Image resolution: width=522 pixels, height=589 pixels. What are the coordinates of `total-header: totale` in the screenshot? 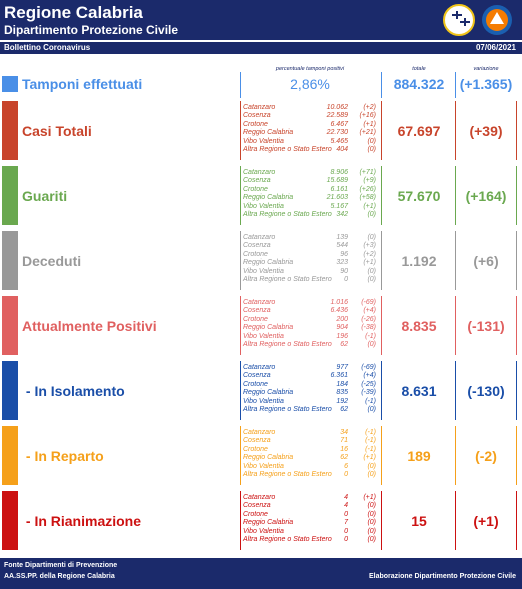 It's located at (419, 69).